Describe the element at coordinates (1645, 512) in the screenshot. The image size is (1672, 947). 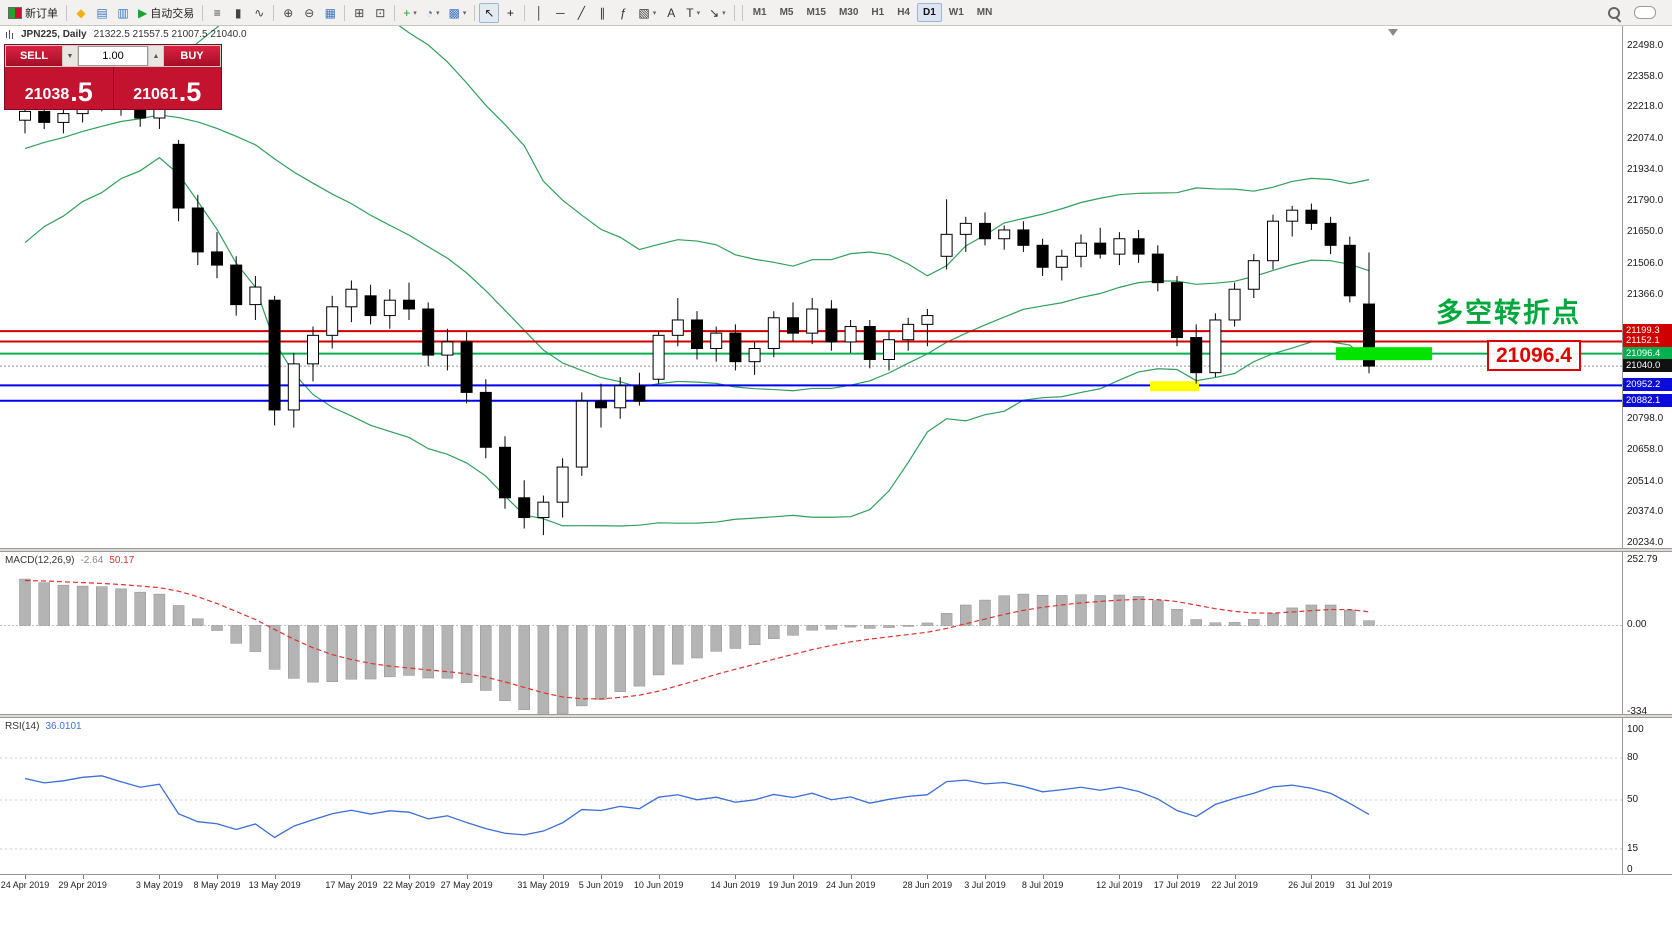
I see `price-tick-label: 20374.0` at that location.